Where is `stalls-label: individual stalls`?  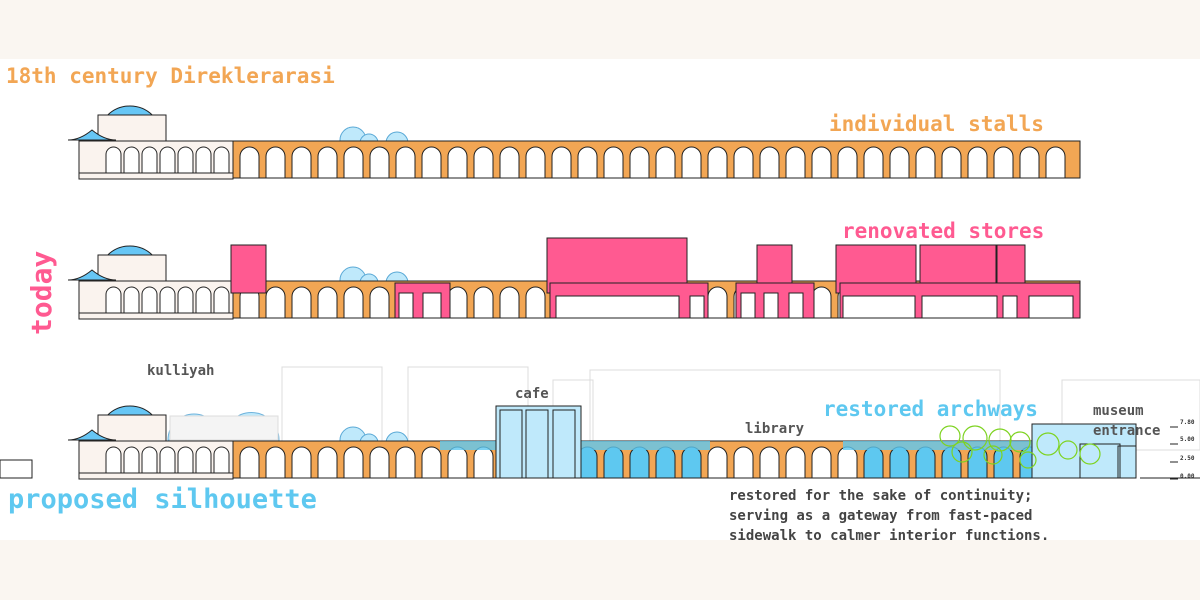
stalls-label: individual stalls is located at coordinates (936, 124).